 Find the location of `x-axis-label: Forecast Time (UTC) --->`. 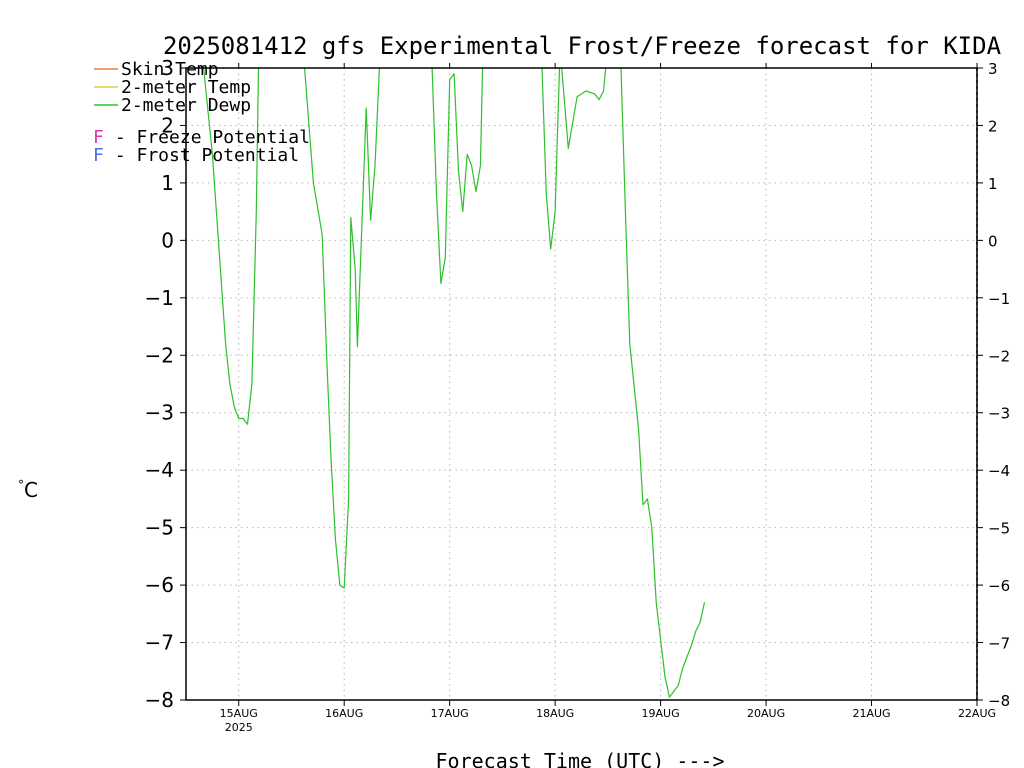

x-axis-label: Forecast Time (UTC) ---> is located at coordinates (580, 758).